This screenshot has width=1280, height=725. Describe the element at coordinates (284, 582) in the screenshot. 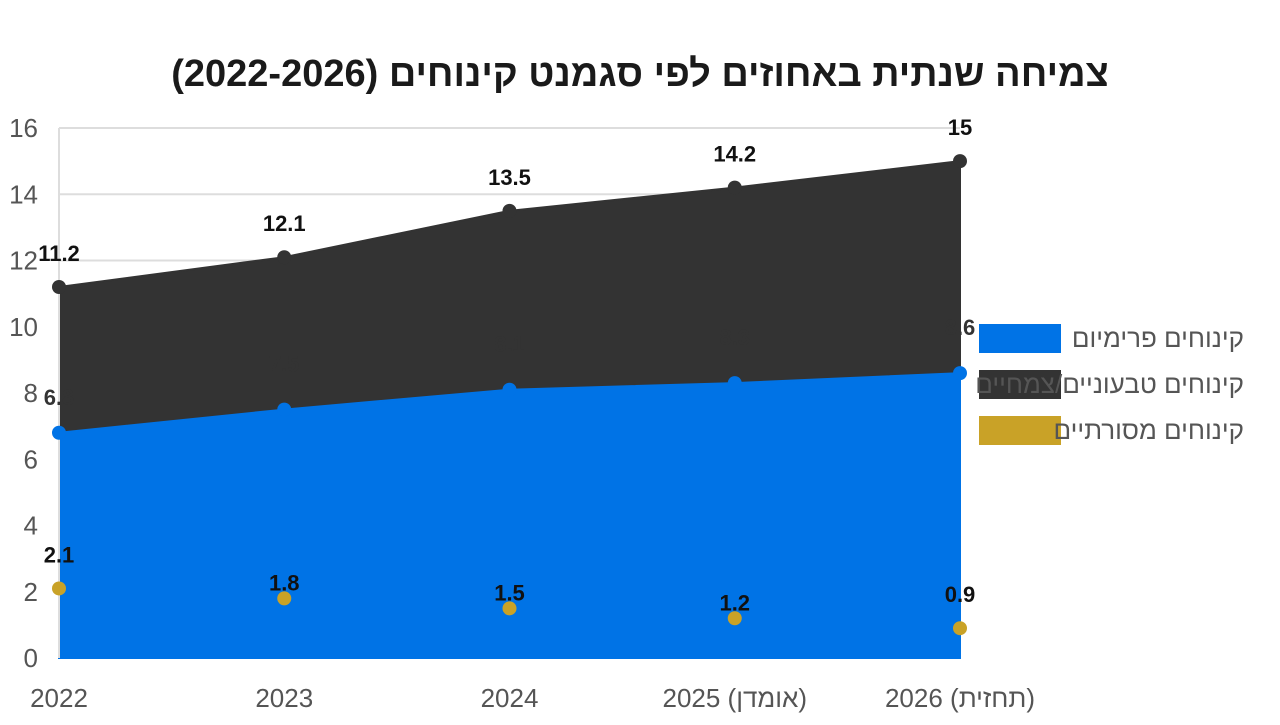

I see `data-label: 1.8` at that location.